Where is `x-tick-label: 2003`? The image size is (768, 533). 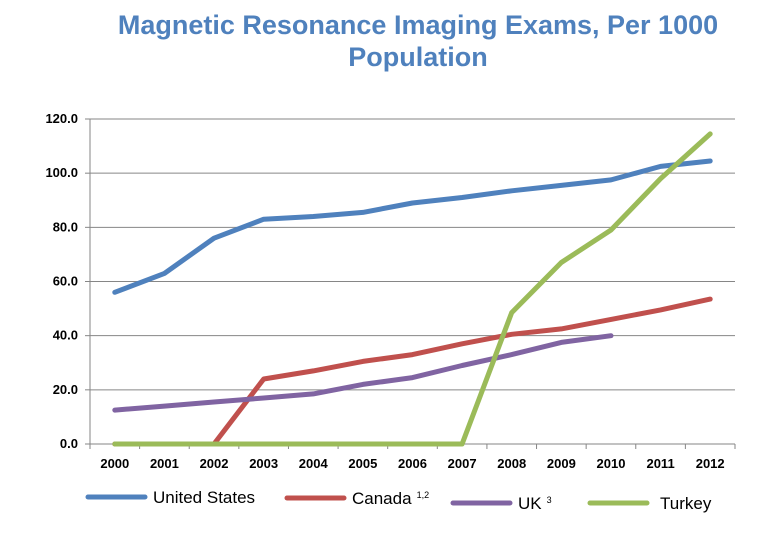 x-tick-label: 2003 is located at coordinates (263, 463).